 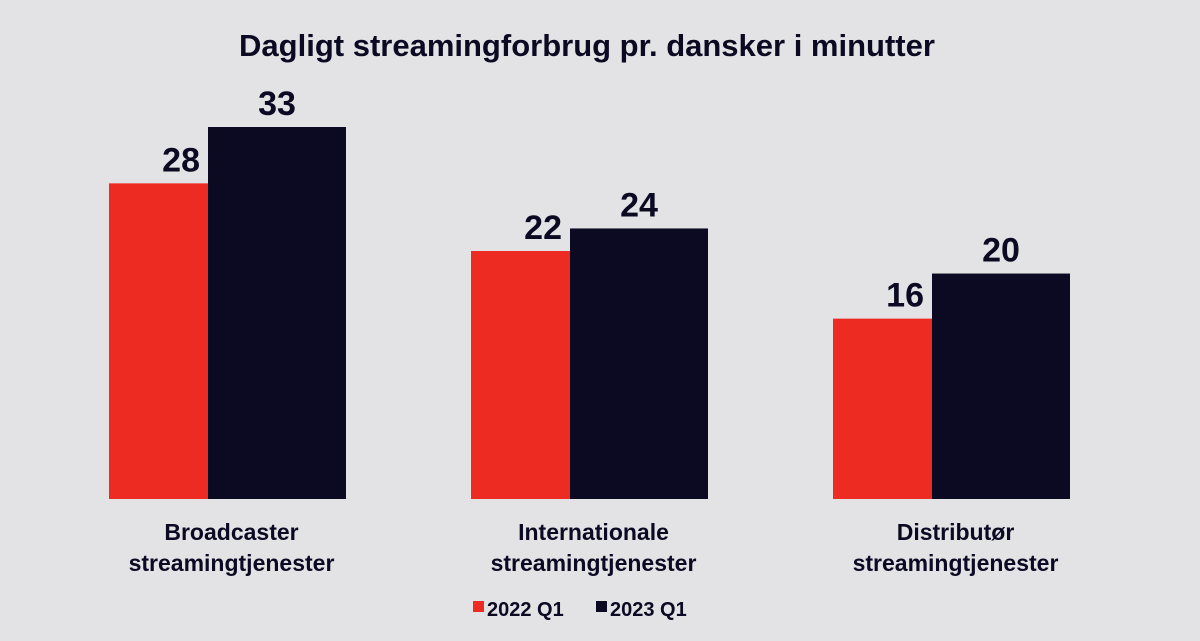 What do you see at coordinates (594, 563) in the screenshot?
I see `category-label-2-line-2: streamingtjenester` at bounding box center [594, 563].